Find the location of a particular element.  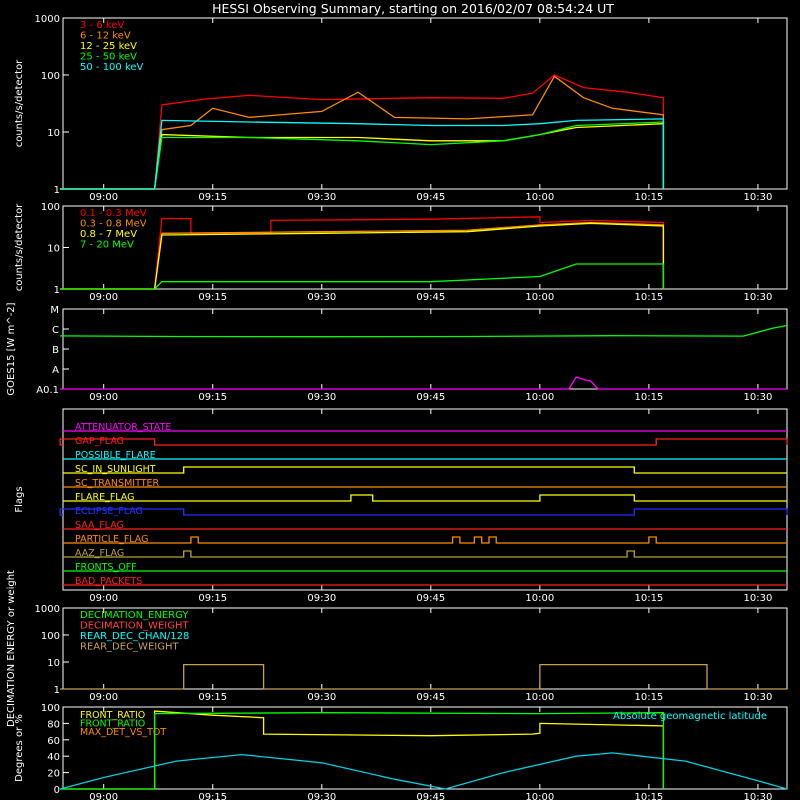

y-tick-label: A0.1 is located at coordinates (47, 390).